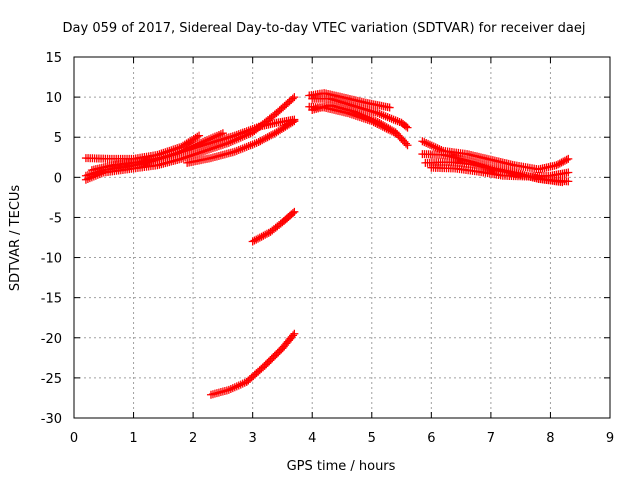 This screenshot has height=480, width=640. Describe the element at coordinates (550, 438) in the screenshot. I see `x-tick-label: 8` at that location.